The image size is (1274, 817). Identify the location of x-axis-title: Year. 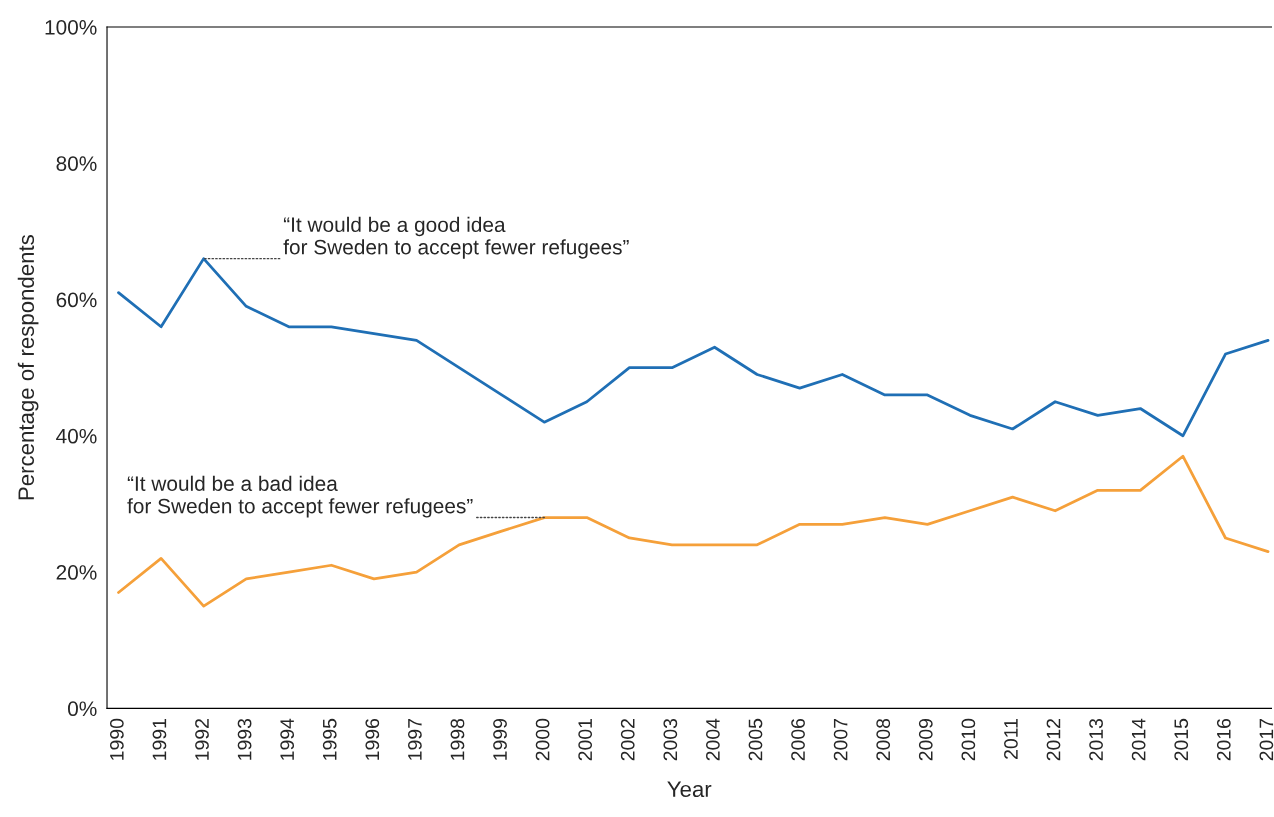
(689, 789).